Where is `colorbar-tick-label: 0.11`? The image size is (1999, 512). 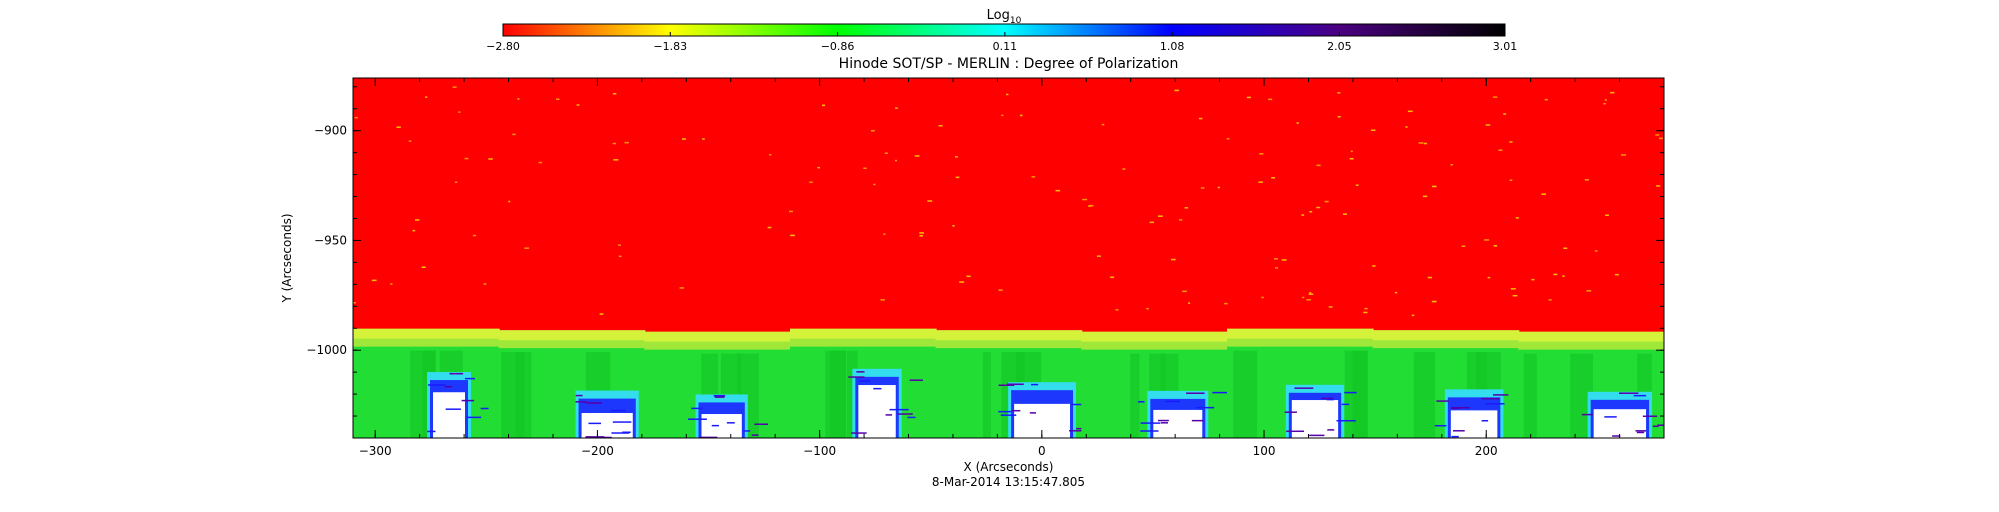
colorbar-tick-label: 0.11 is located at coordinates (1005, 46).